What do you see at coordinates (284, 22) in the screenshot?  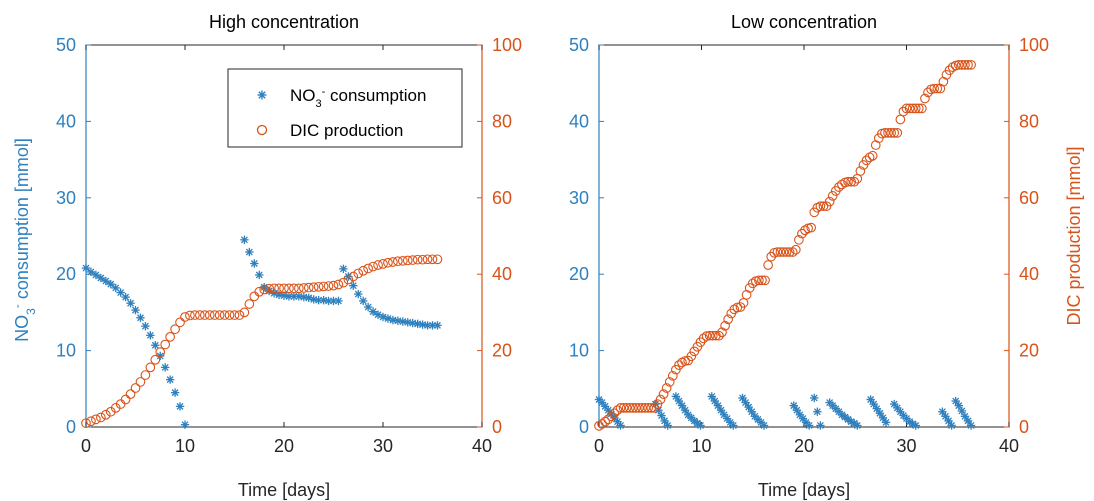 I see `chart-title-high: High concentration` at bounding box center [284, 22].